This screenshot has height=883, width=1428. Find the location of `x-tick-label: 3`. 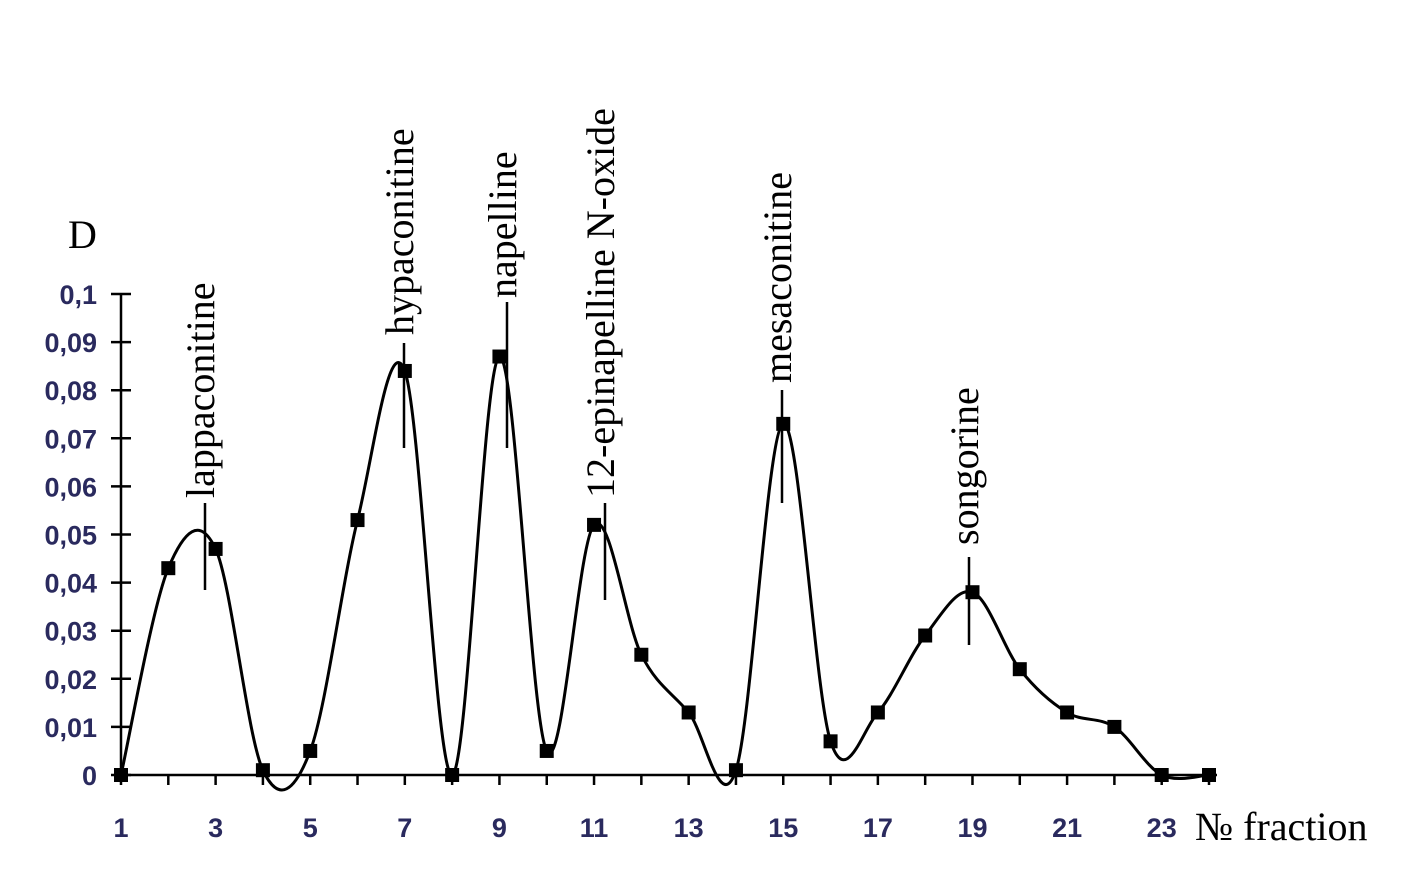

x-tick-label: 3 is located at coordinates (215, 828).